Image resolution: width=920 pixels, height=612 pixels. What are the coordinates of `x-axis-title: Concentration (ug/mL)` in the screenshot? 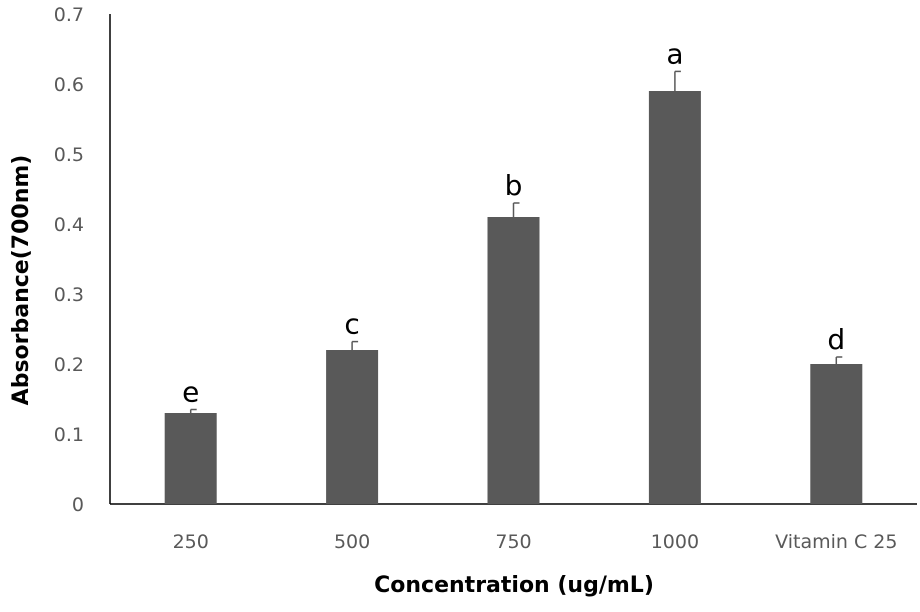 It's located at (514, 585).